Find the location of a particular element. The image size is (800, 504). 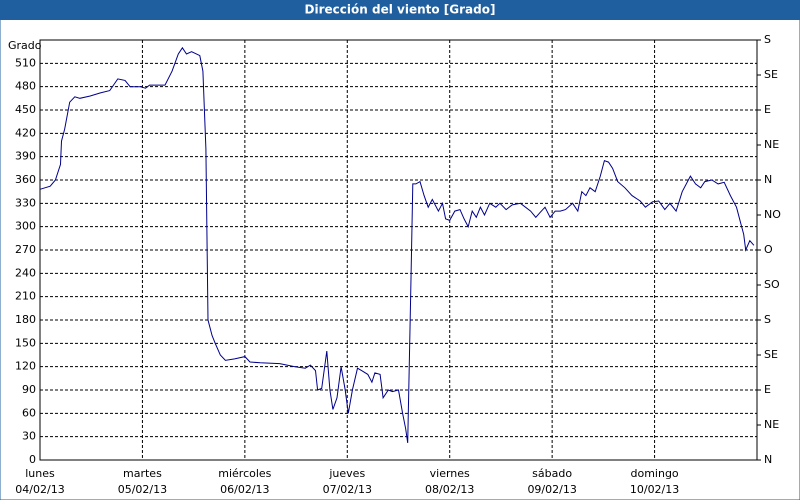

x-tick-date: 06/02/13 is located at coordinates (244, 489).